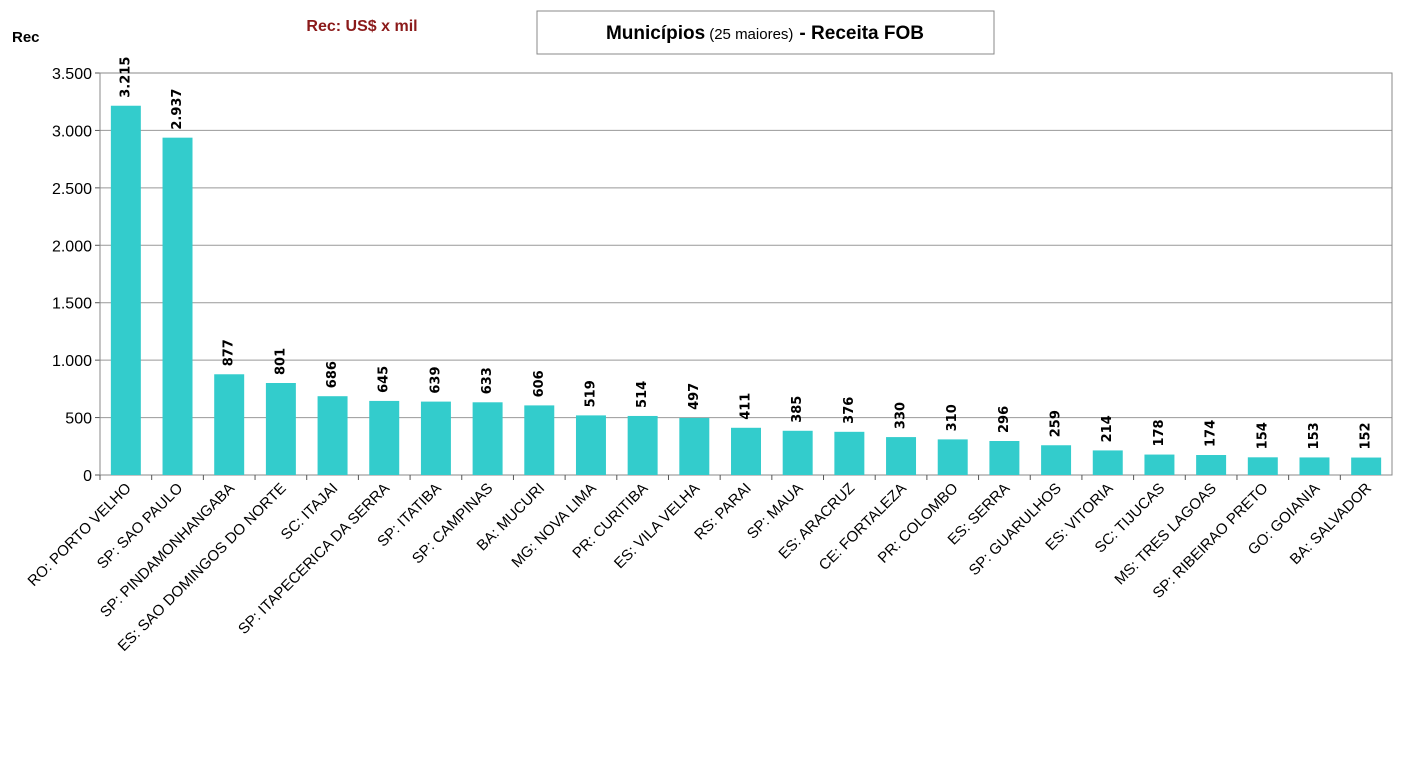 The width and height of the screenshot is (1409, 776). What do you see at coordinates (1366, 435) in the screenshot?
I see `value-label: 152` at bounding box center [1366, 435].